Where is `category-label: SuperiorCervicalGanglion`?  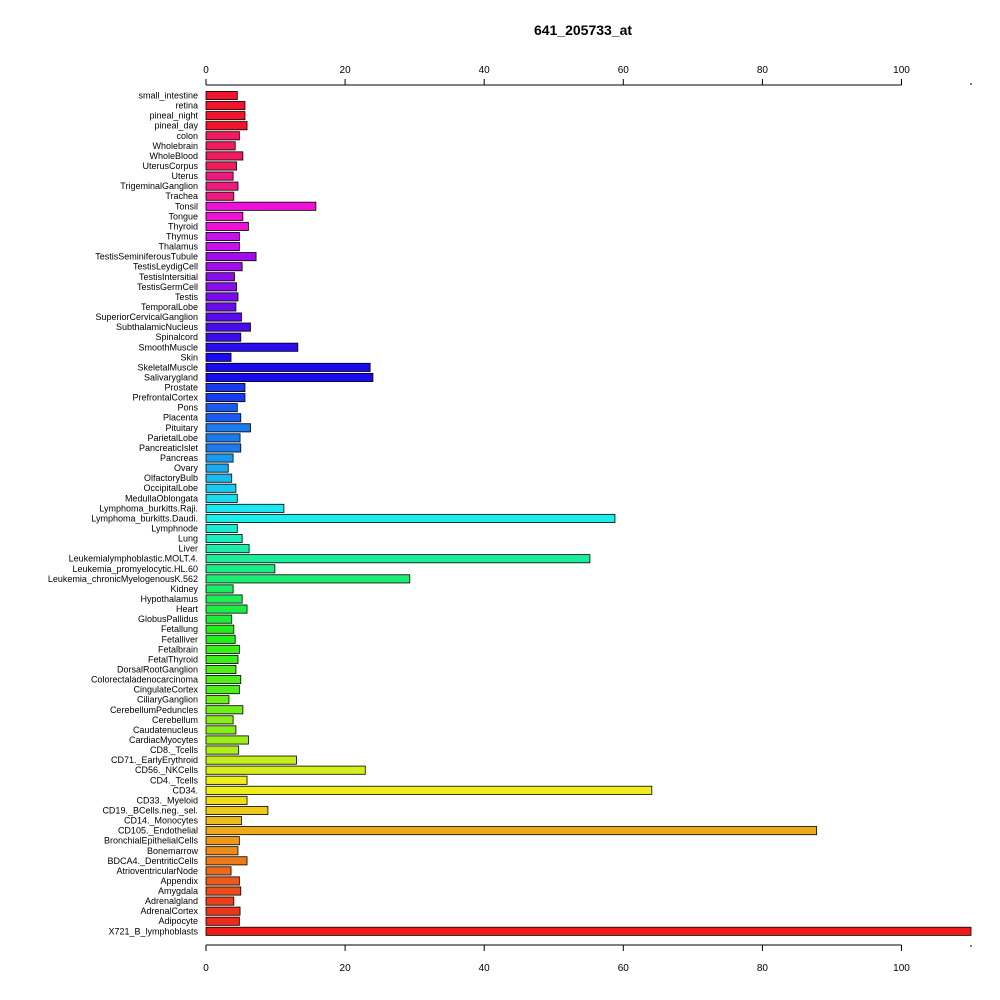
category-label: SuperiorCervicalGanglion is located at coordinates (146, 317).